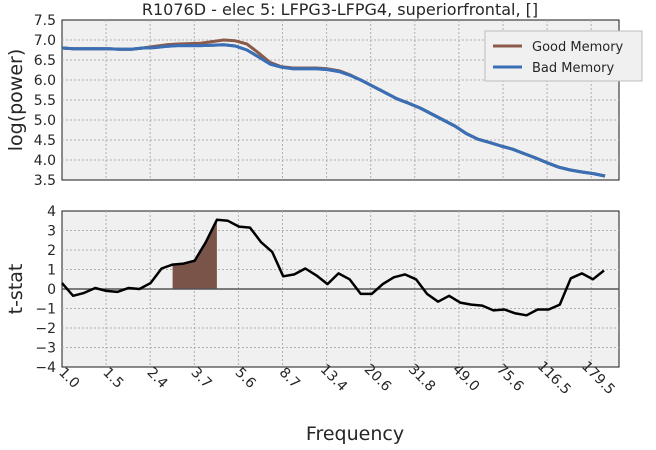  What do you see at coordinates (45, 329) in the screenshot?
I see `tstat-y-tick-label: −2` at bounding box center [45, 329].